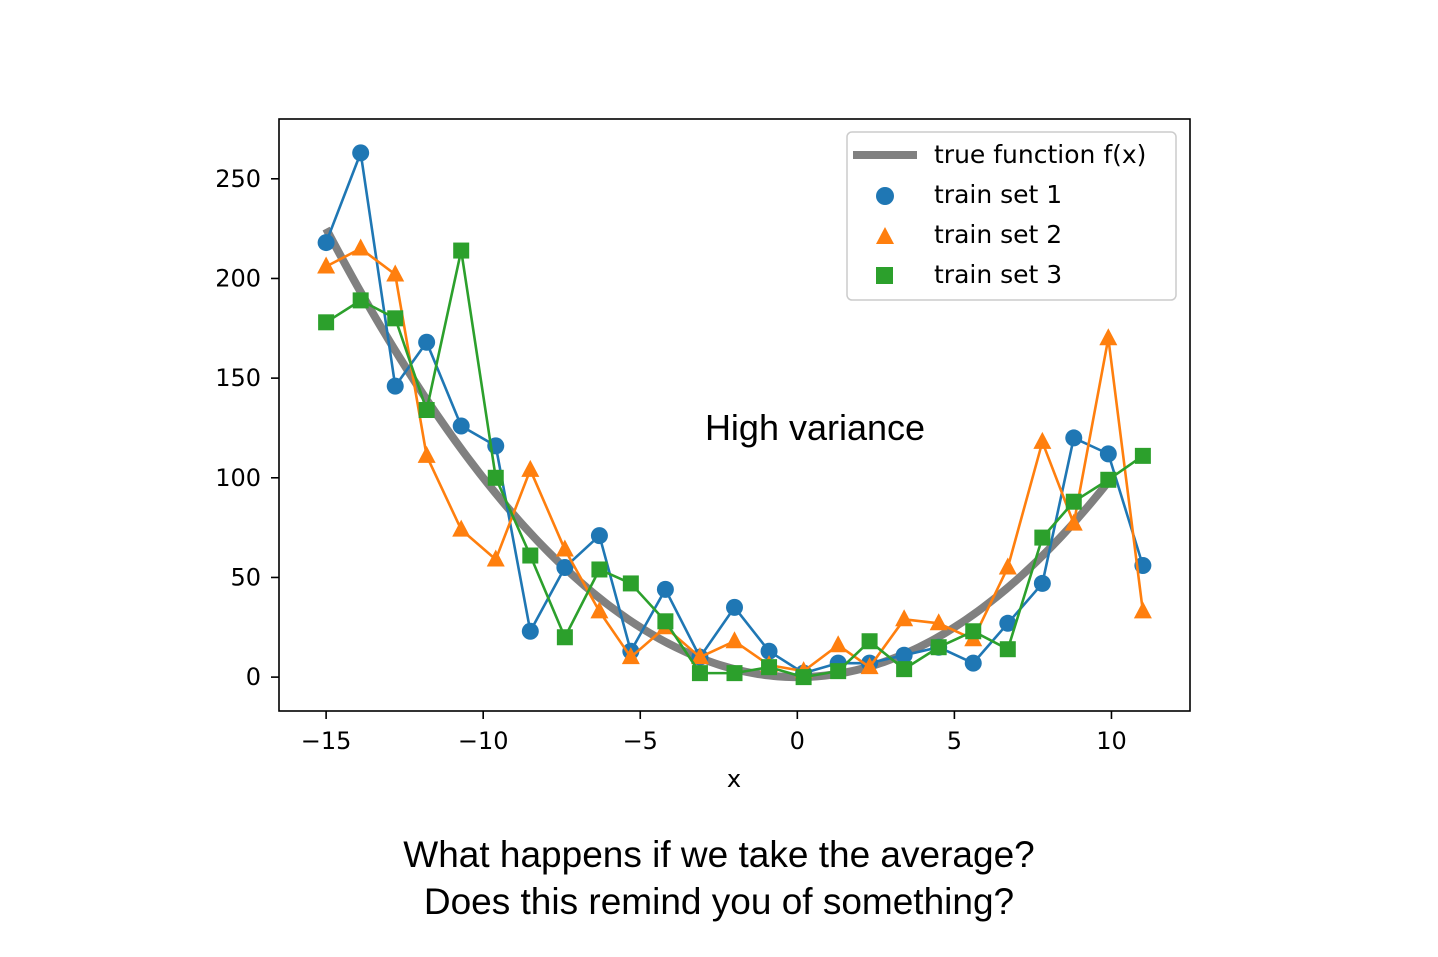  What do you see at coordinates (245, 577) in the screenshot?
I see `y-tick-label: 50` at bounding box center [245, 577].